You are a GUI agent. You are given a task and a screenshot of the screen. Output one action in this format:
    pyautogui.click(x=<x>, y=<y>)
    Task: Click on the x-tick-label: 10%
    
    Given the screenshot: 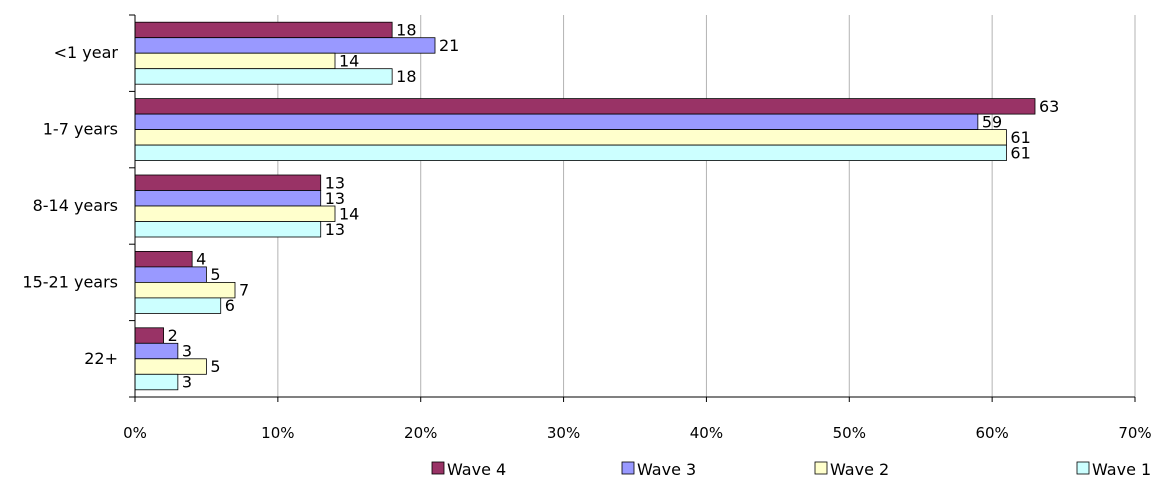 What is the action you would take?
    pyautogui.click(x=277, y=433)
    